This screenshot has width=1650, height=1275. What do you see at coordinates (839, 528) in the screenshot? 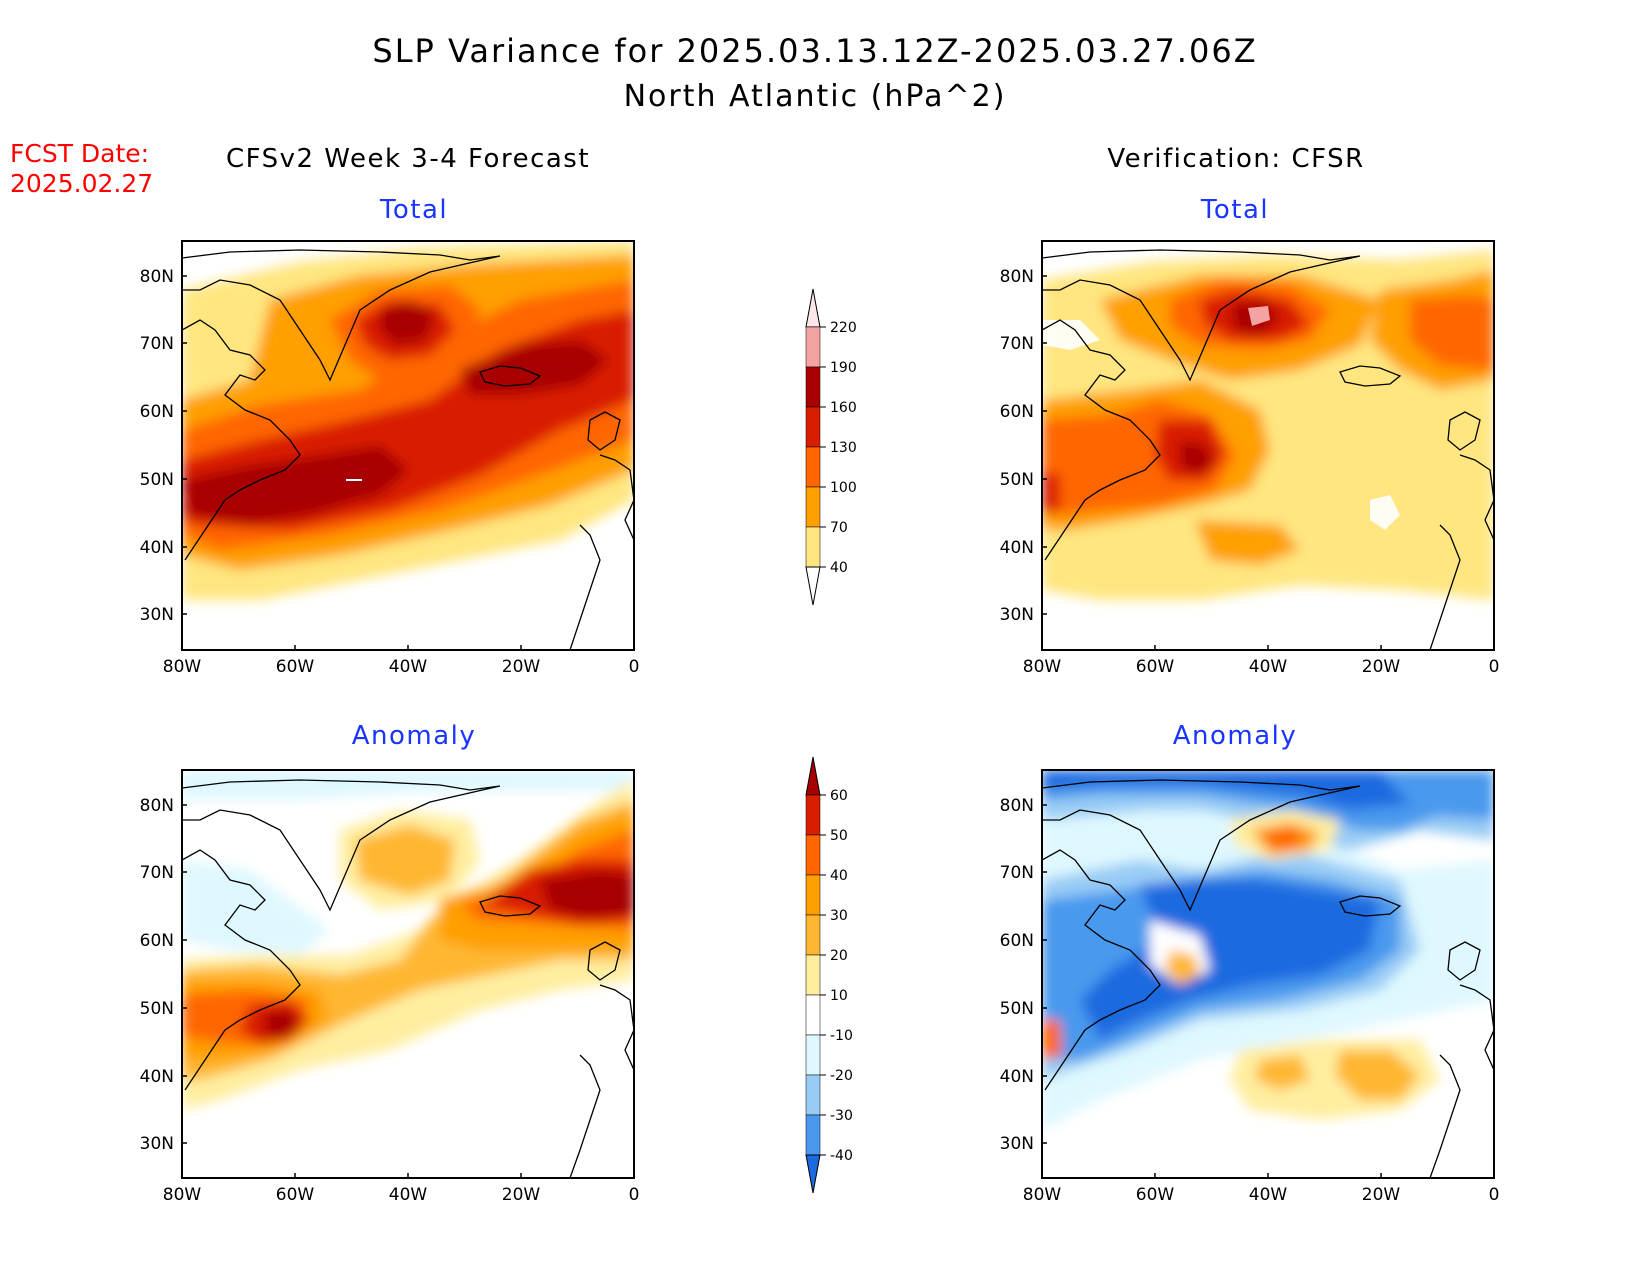
I see `colorbar-label: 70` at bounding box center [839, 528].